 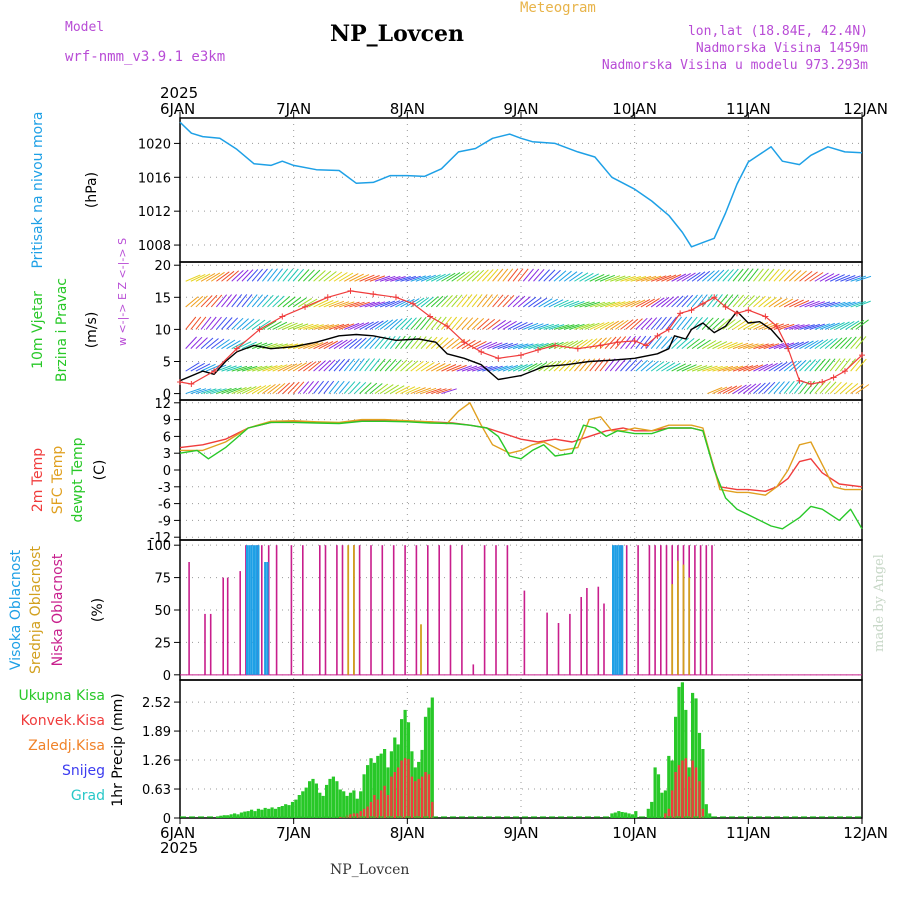 What do you see at coordinates (16, 609) in the screenshot?
I see `cloud-label-high: Visoka Oblacnost` at bounding box center [16, 609].